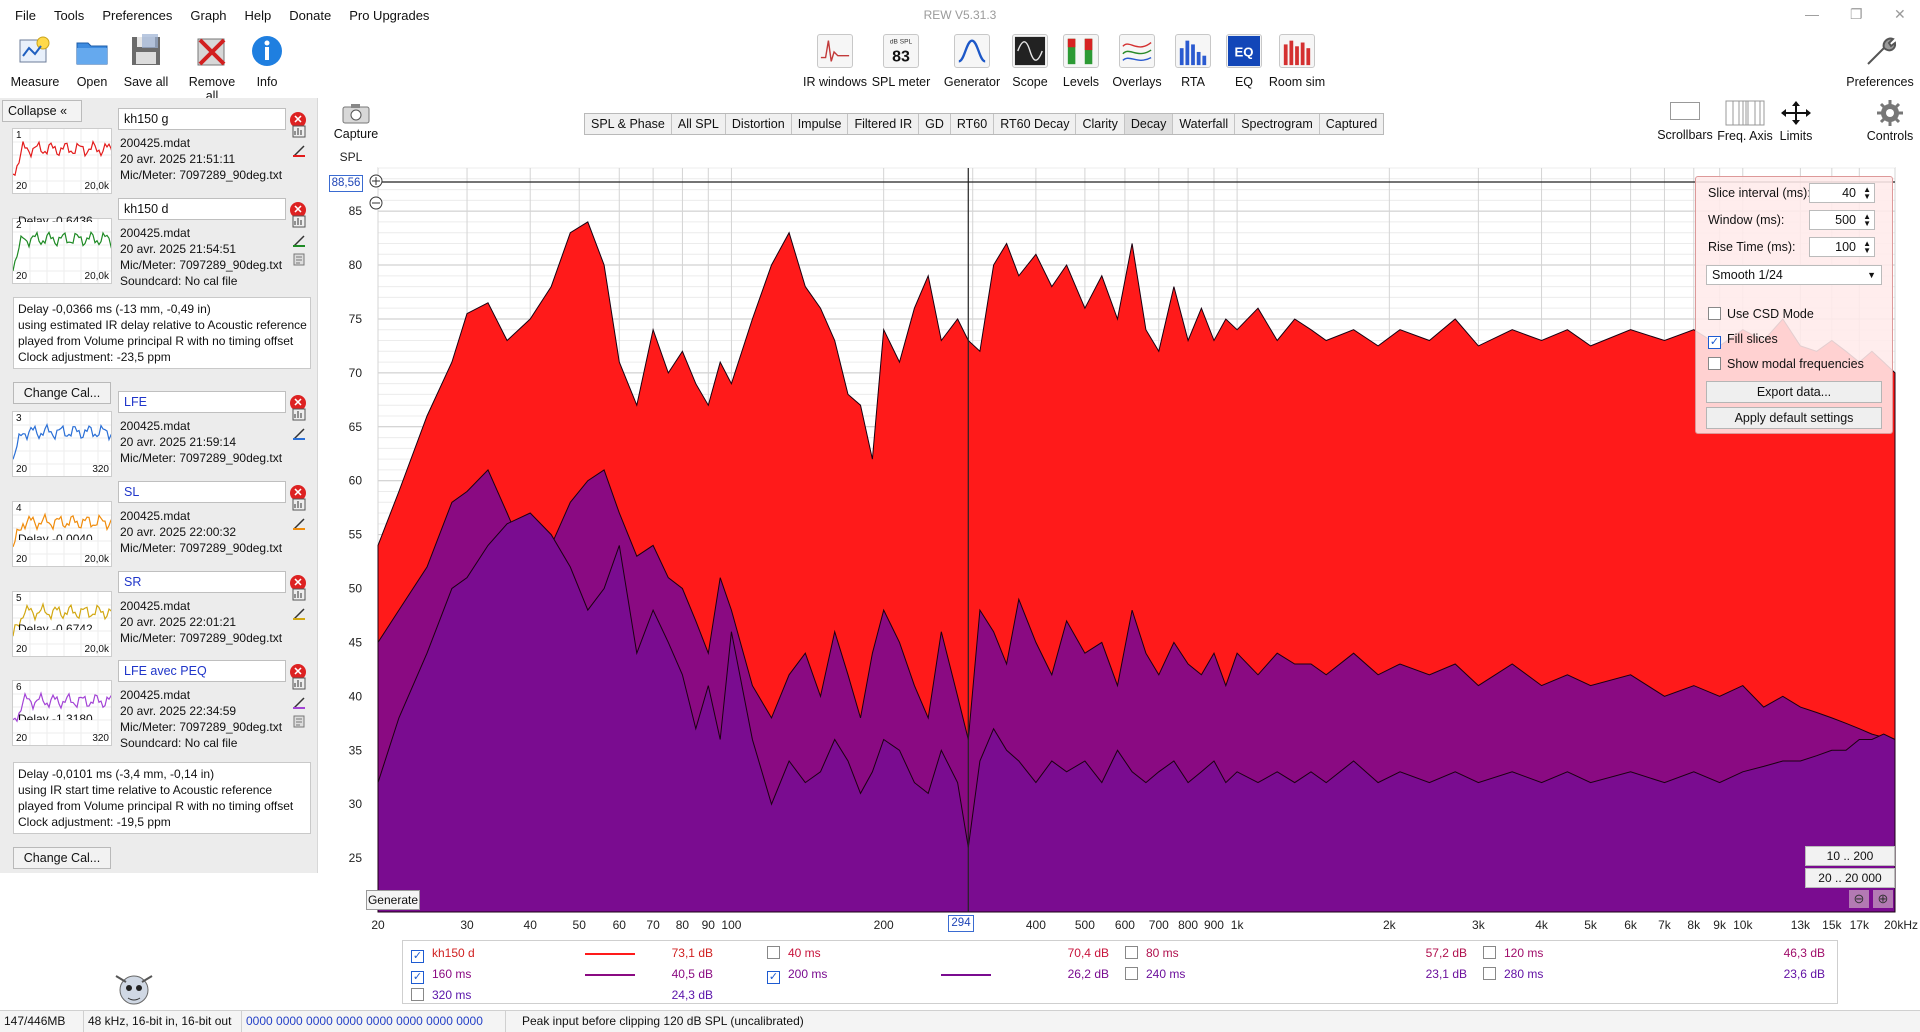  I want to click on measurement-thumbnail: 6 20 320, so click(62, 713).